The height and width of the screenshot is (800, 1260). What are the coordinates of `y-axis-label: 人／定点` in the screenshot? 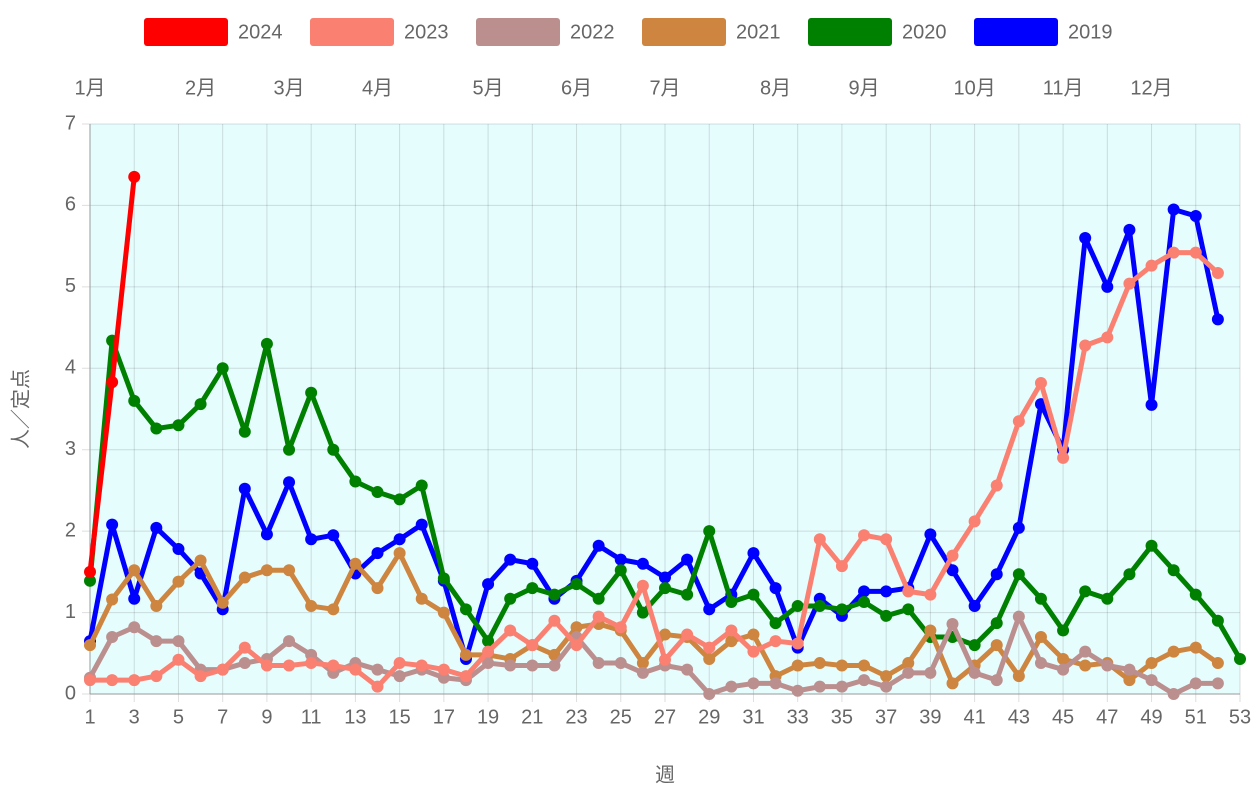 It's located at (20, 409).